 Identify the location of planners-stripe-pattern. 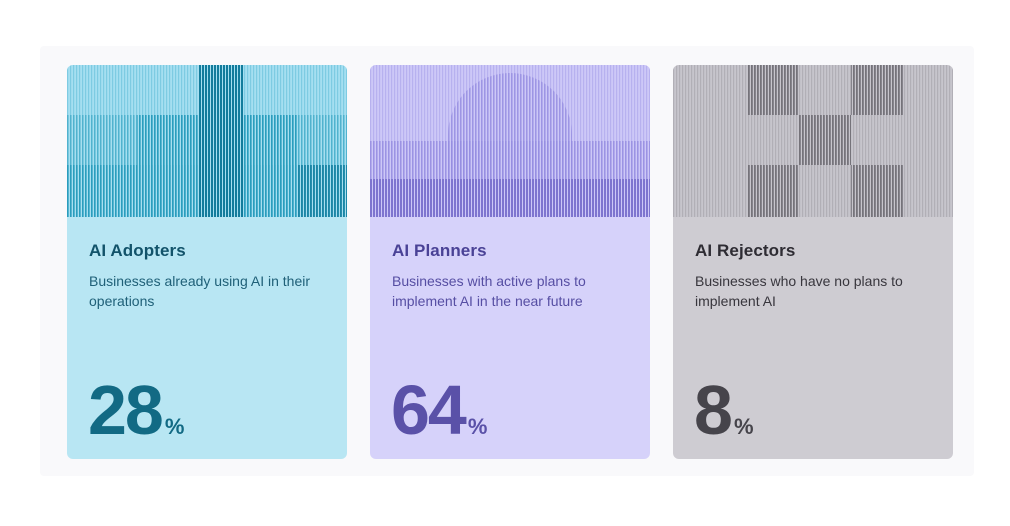
(510, 141).